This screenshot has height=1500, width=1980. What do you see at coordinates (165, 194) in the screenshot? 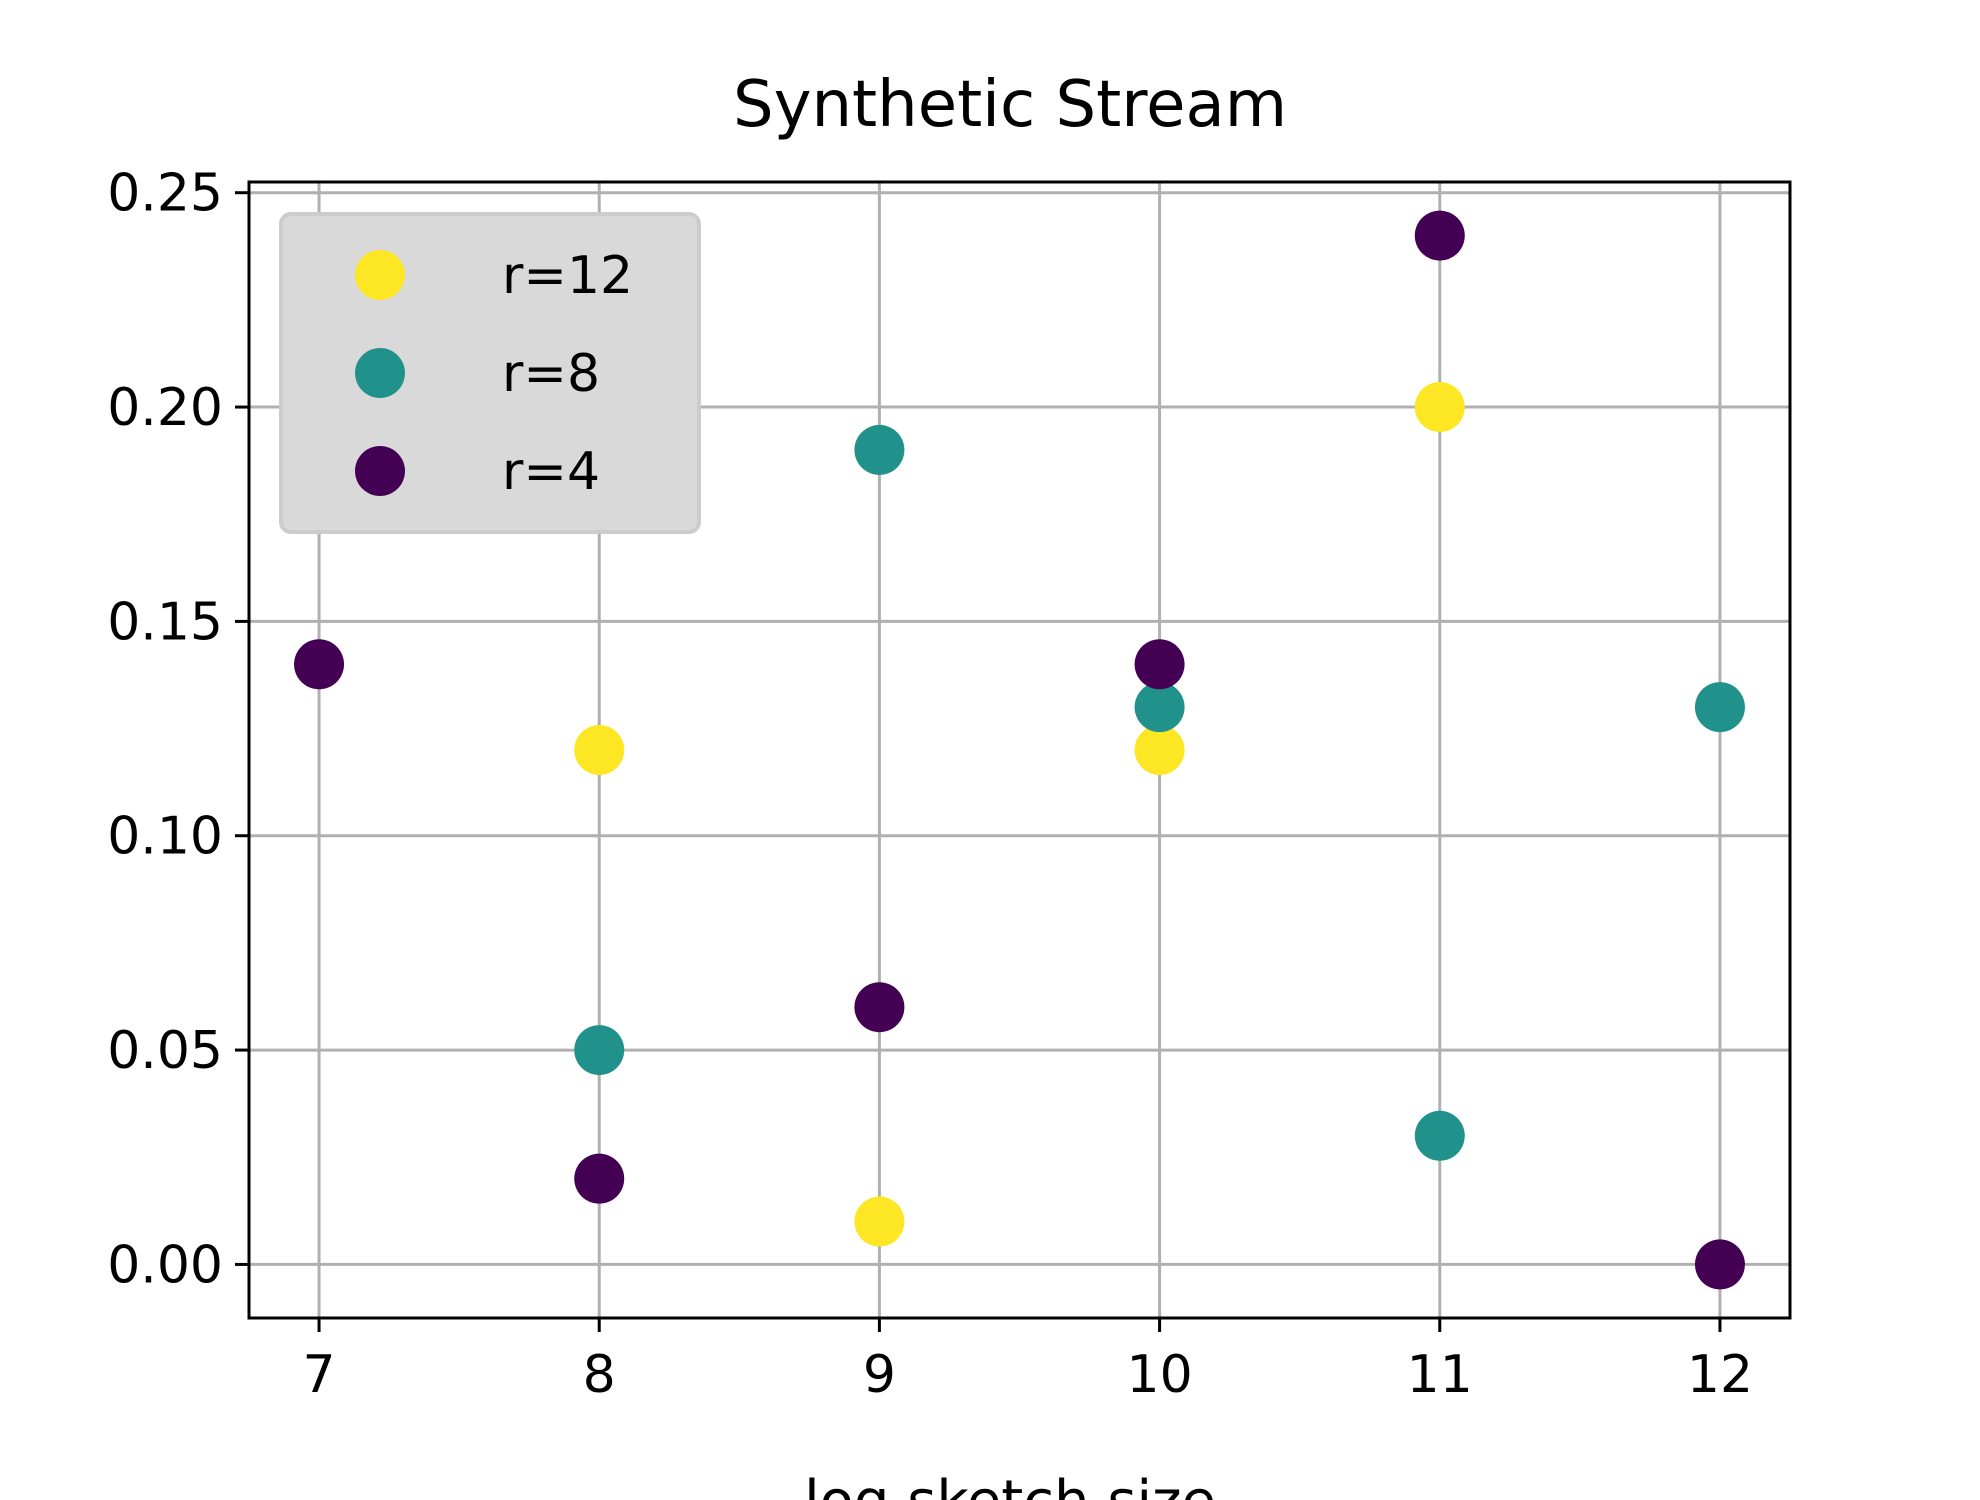
I see `y-tick-label: 0.25` at bounding box center [165, 194].